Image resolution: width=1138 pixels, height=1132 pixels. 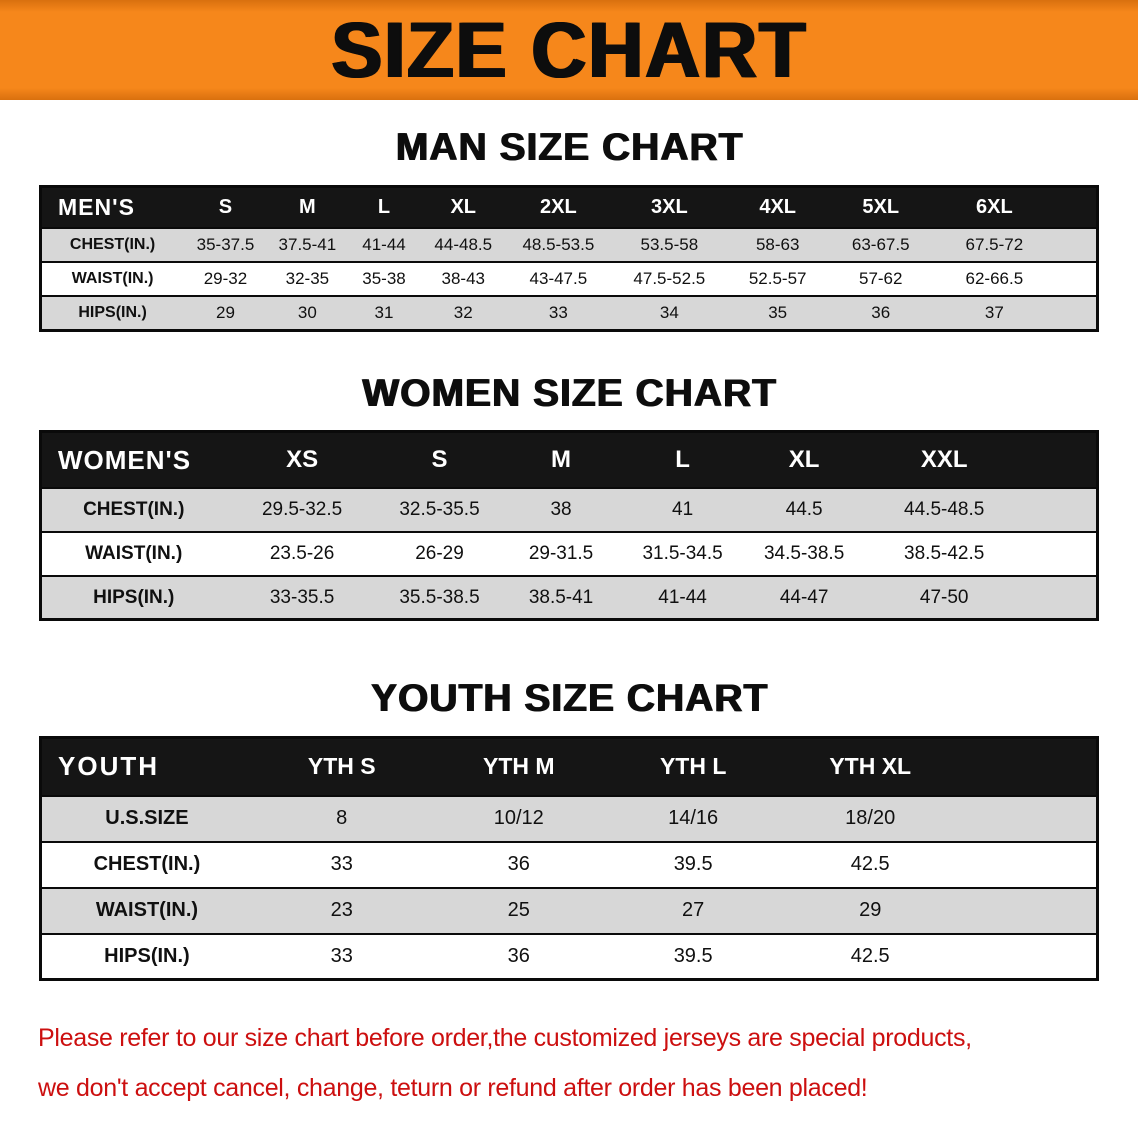 What do you see at coordinates (463, 279) in the screenshot?
I see `size-value-cell: 38-43` at bounding box center [463, 279].